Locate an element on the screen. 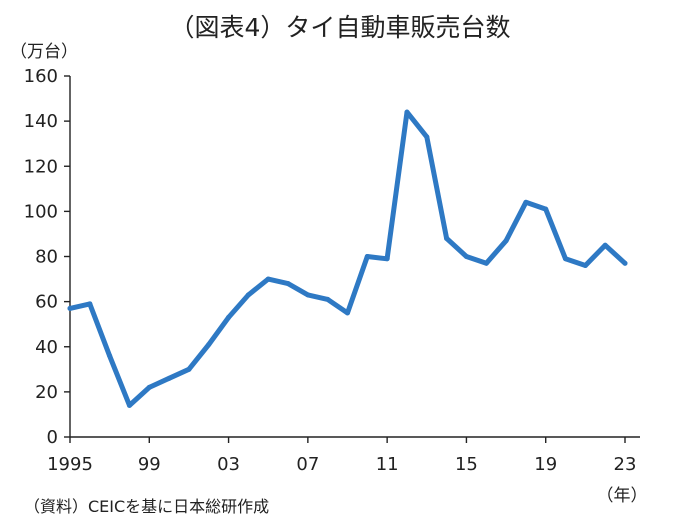 The height and width of the screenshot is (528, 680). x-tick-label: 1995 is located at coordinates (70, 464).